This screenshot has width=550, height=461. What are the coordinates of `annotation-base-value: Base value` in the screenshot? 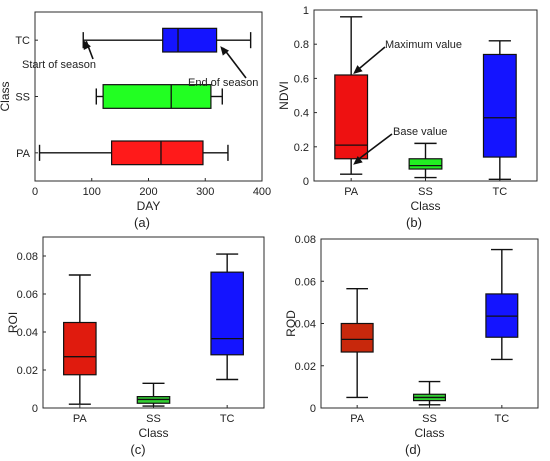 It's located at (420, 132).